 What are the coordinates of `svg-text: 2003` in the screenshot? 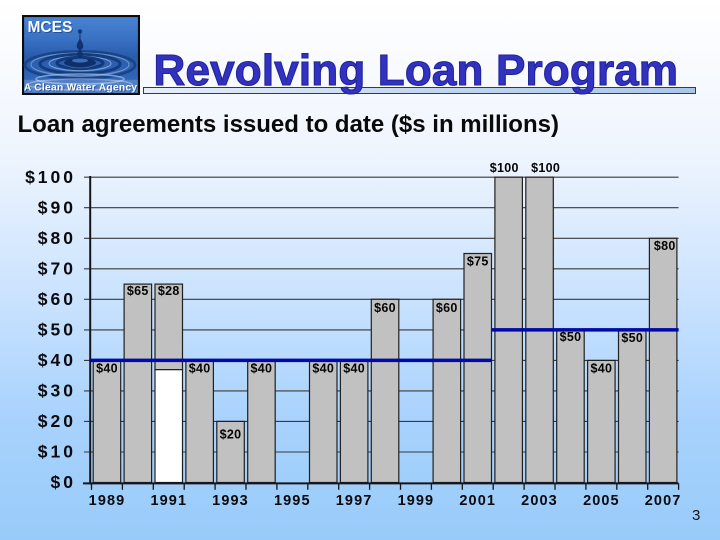 It's located at (539, 501).